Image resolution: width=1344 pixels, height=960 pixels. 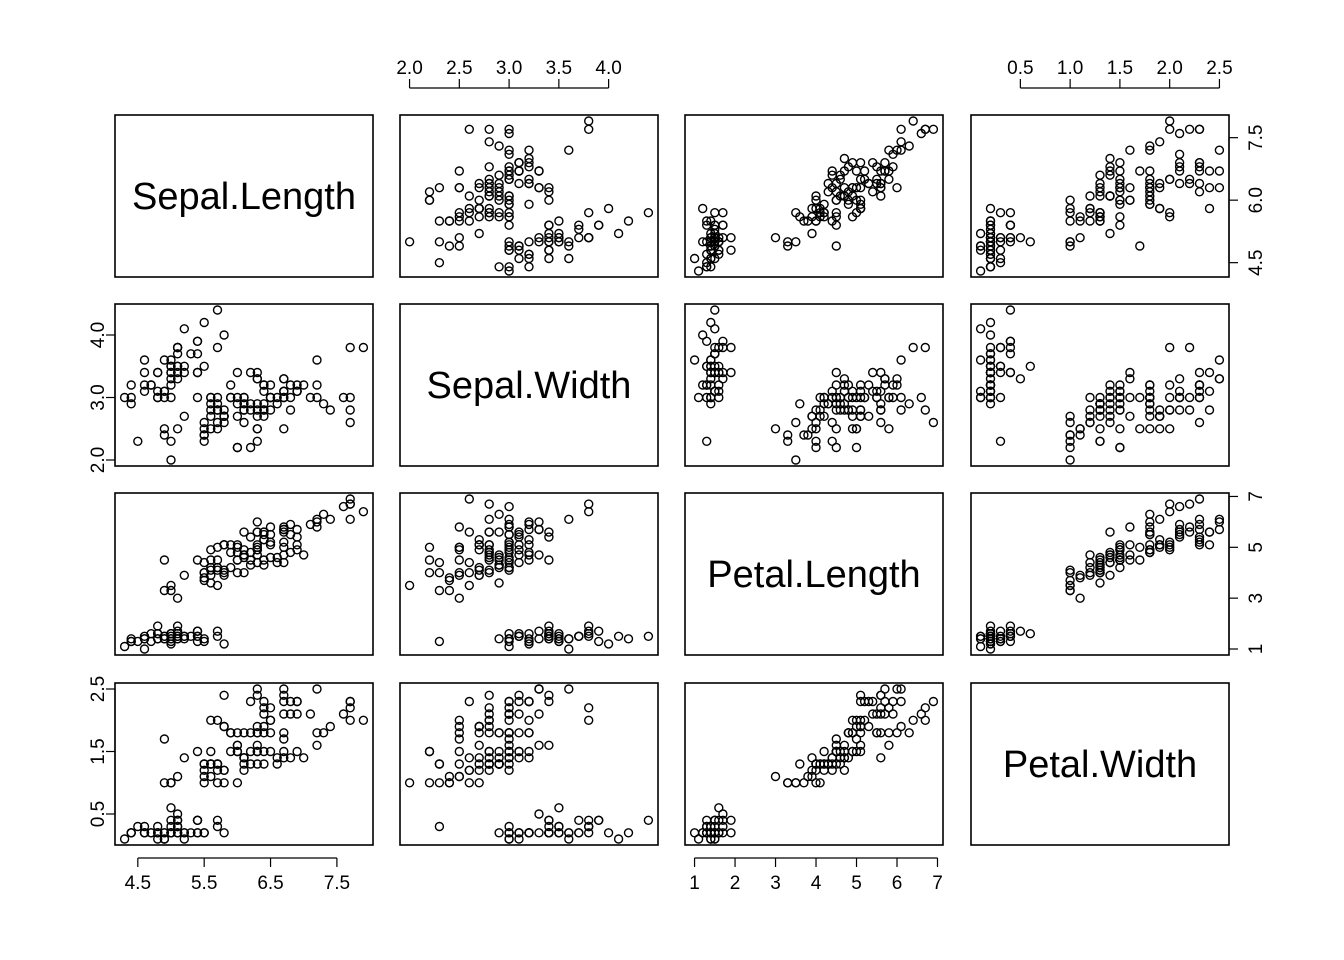 What do you see at coordinates (735, 883) in the screenshot?
I see `tick-label: 2` at bounding box center [735, 883].